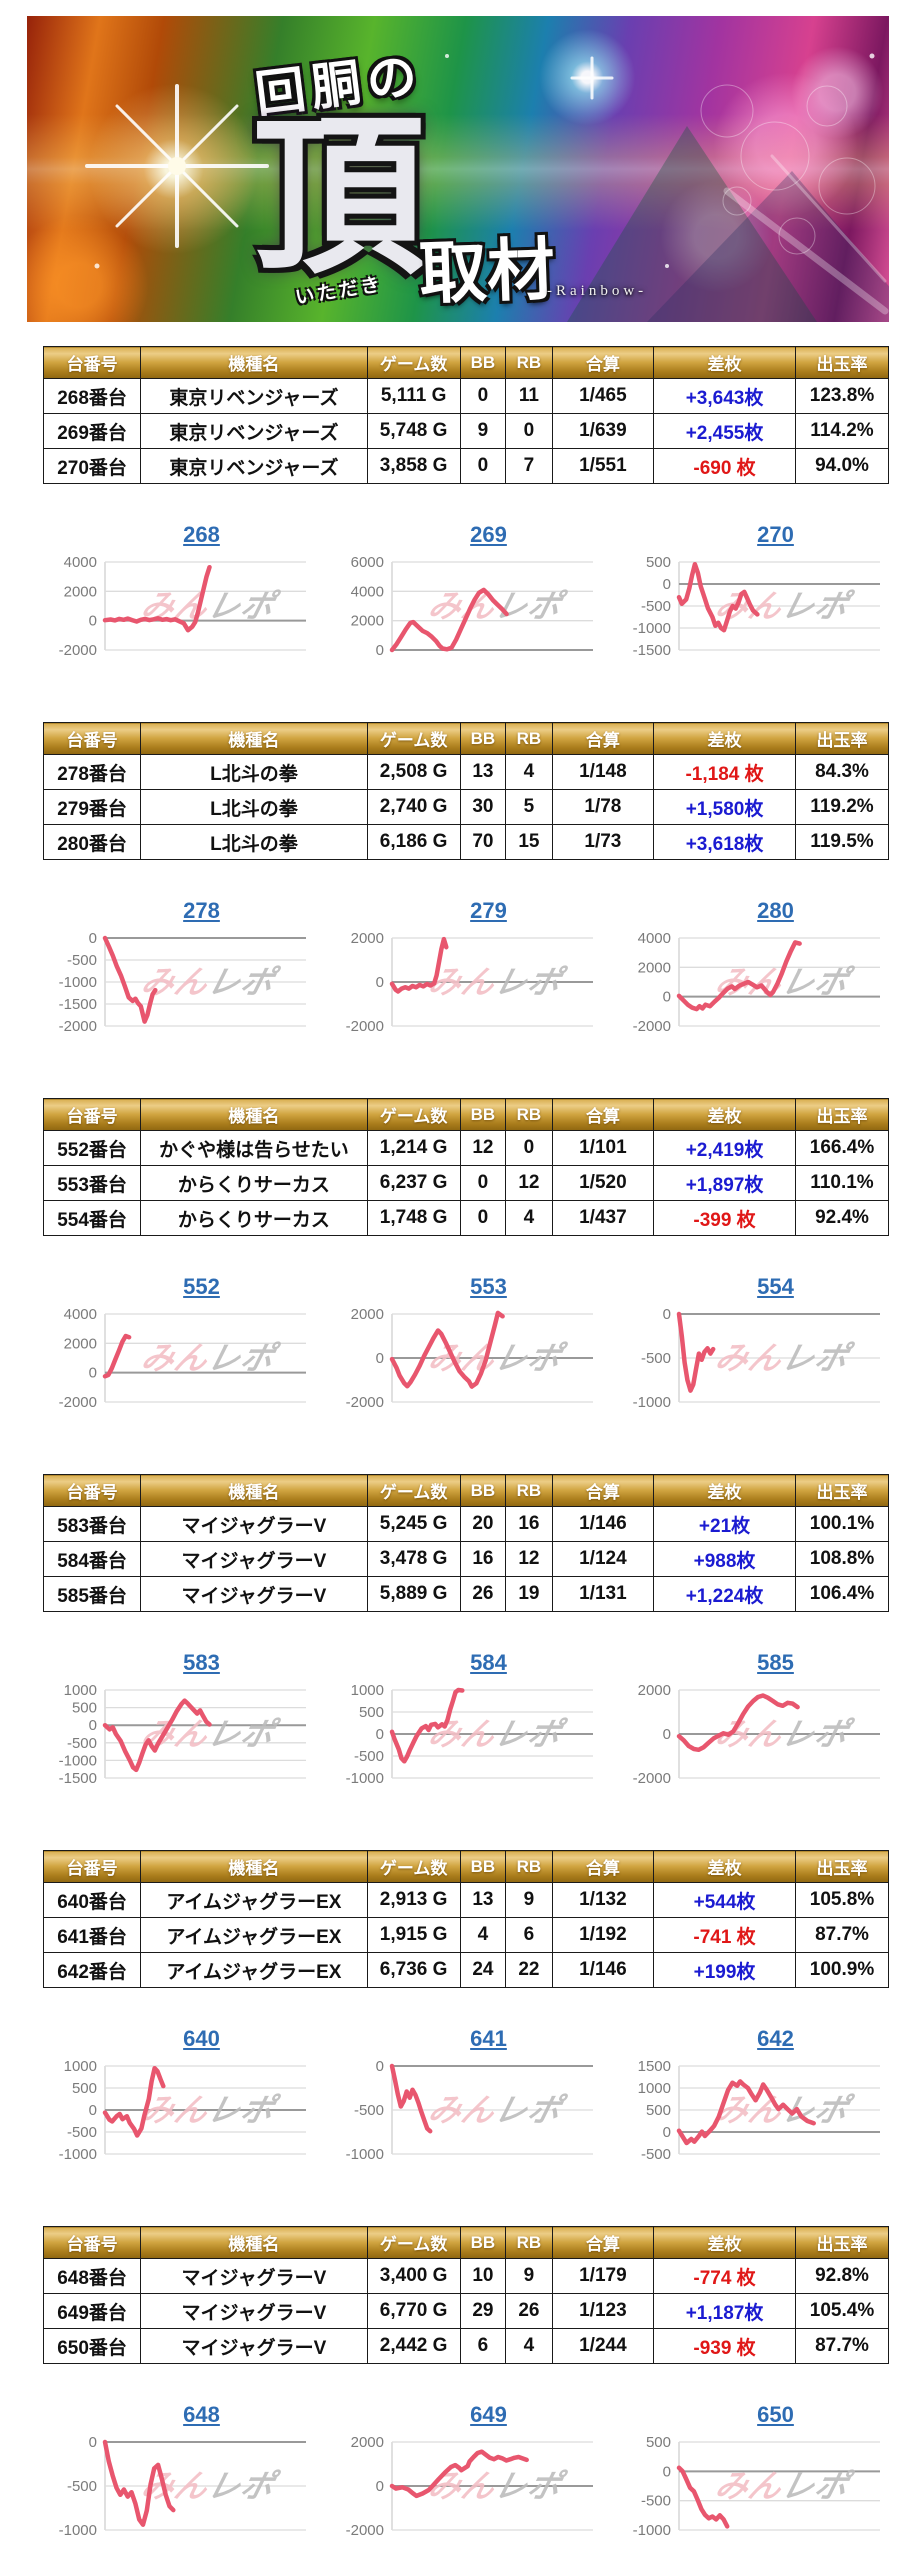 This screenshot has height=2576, width=916. What do you see at coordinates (201, 2038) in the screenshot?
I see `machine-link: 640` at bounding box center [201, 2038].